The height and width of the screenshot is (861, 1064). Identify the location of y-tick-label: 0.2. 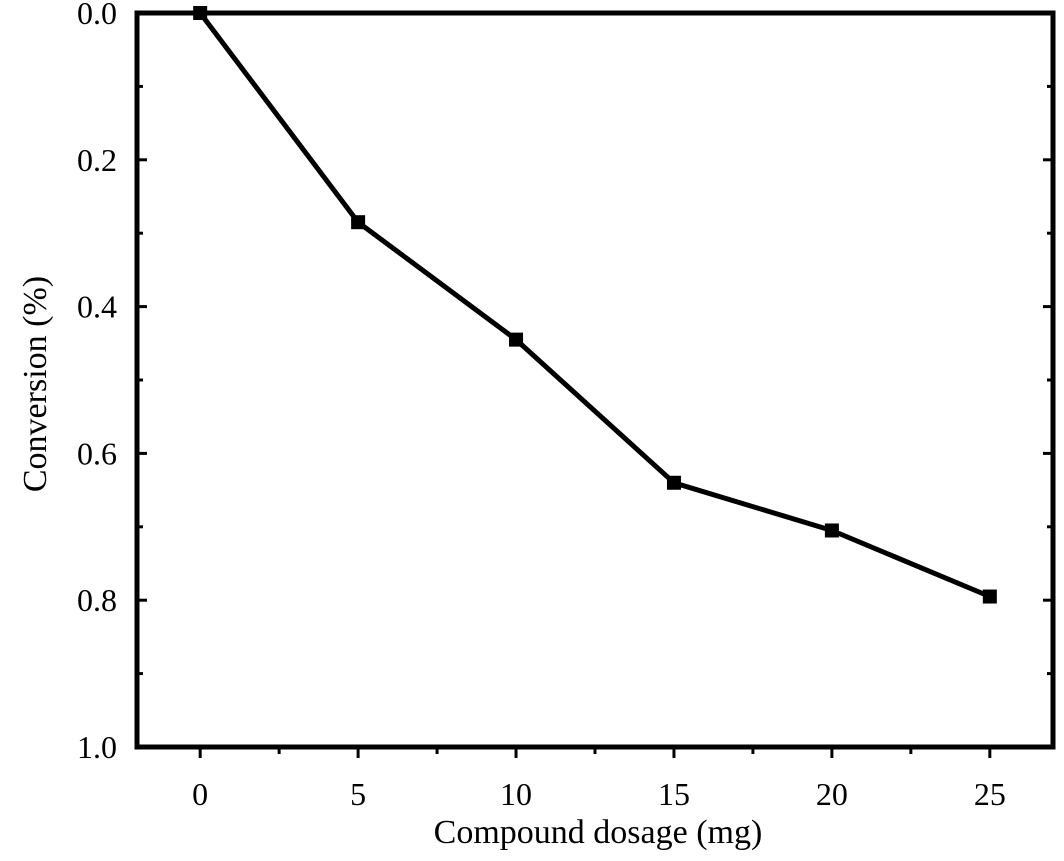
(97, 160).